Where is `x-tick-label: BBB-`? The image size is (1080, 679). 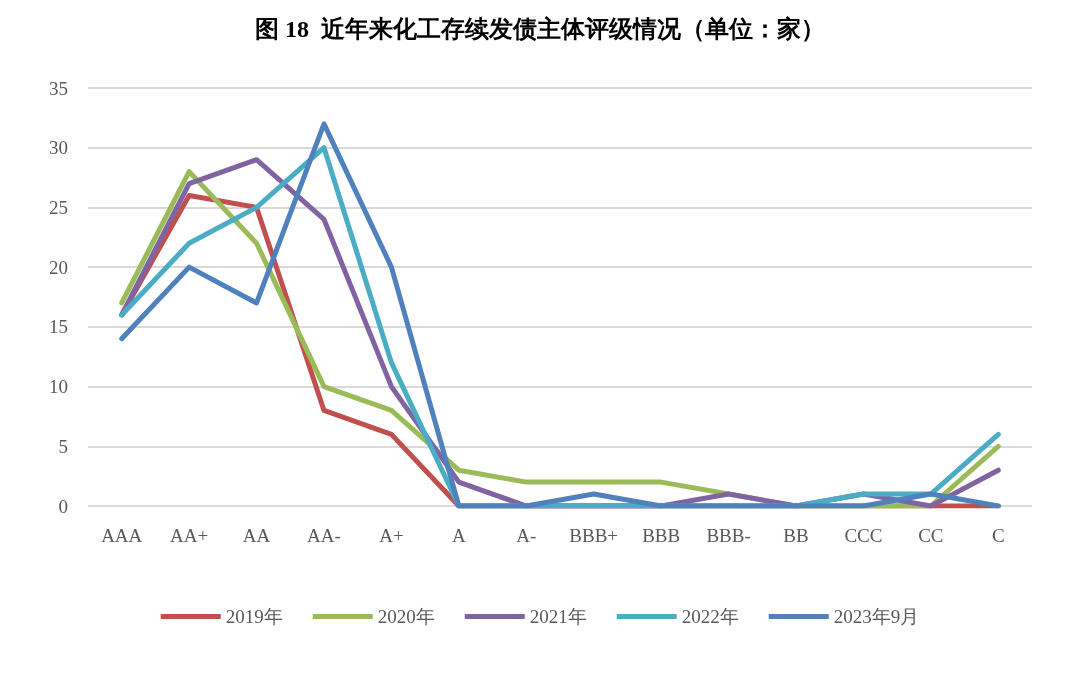
x-tick-label: BBB- is located at coordinates (728, 535).